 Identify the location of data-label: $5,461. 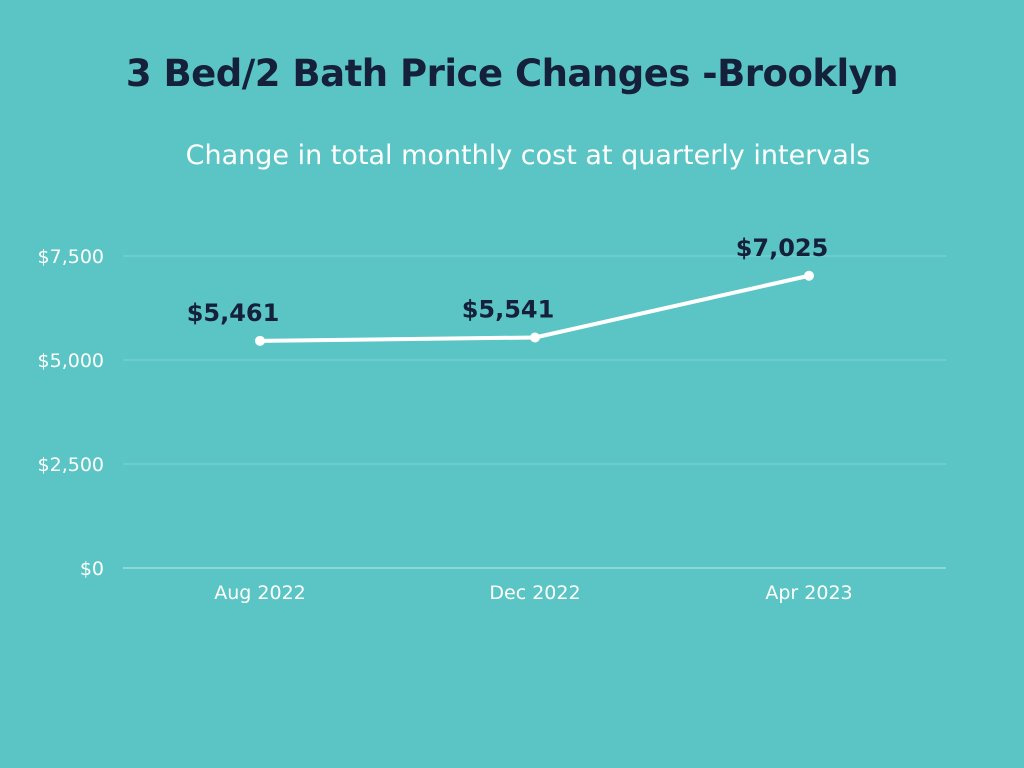
(233, 313).